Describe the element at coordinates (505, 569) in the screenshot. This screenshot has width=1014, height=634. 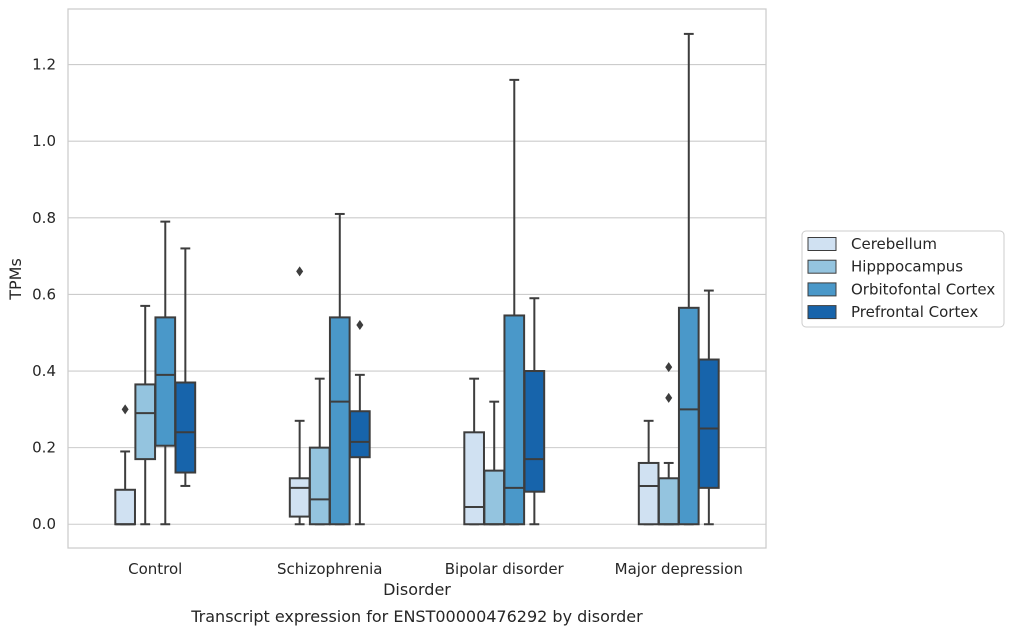
I see `x-tick-label: Bipolar disorder` at that location.